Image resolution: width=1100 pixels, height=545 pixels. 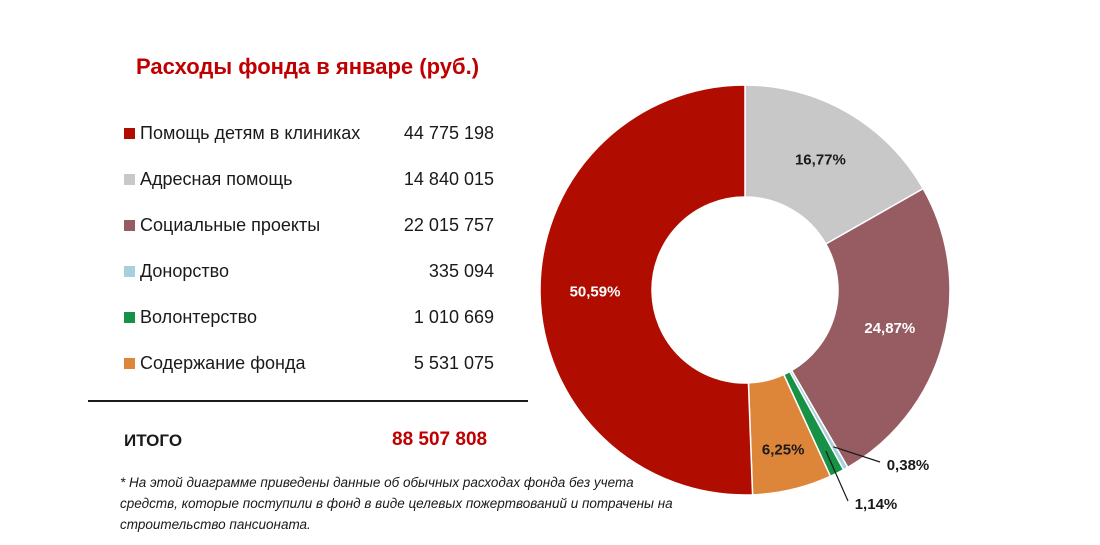 I want to click on legend-label: Донорство, so click(x=184, y=271).